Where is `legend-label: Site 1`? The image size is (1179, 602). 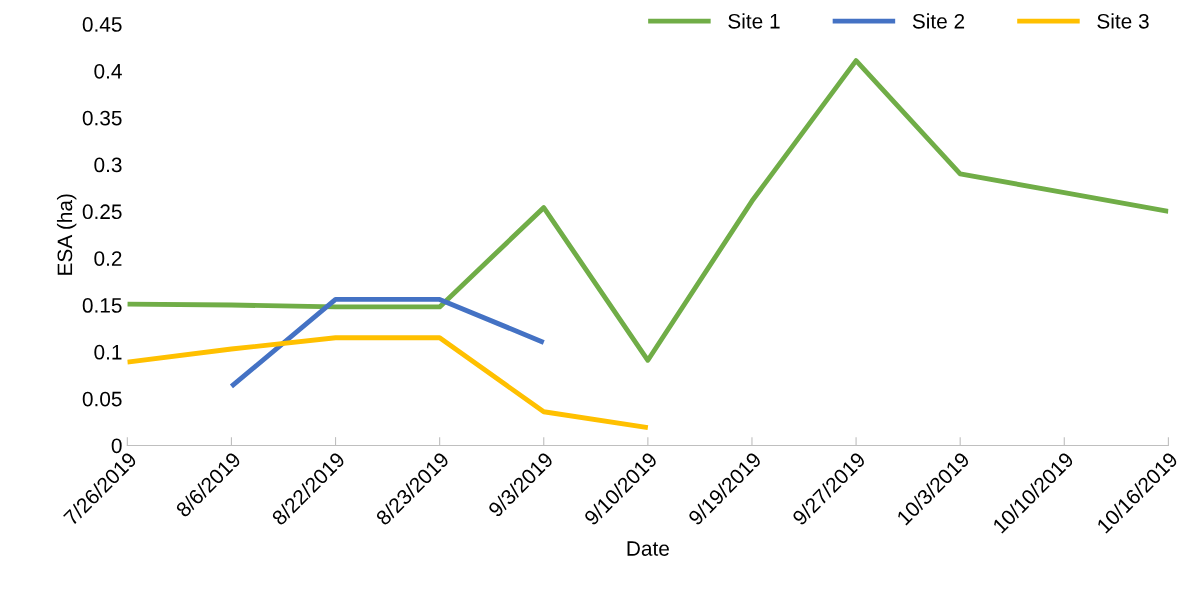
legend-label: Site 1 is located at coordinates (754, 21).